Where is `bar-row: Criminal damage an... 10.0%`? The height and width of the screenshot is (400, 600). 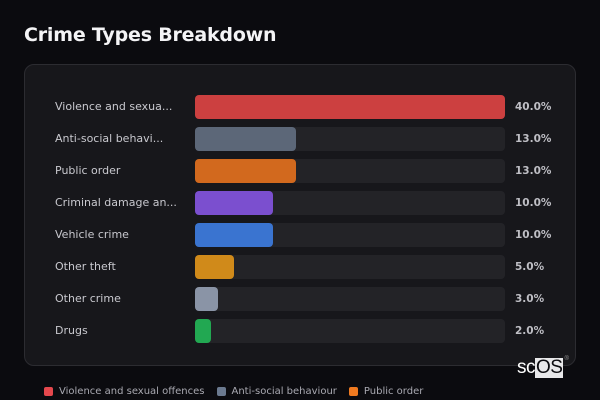 bar-row: Criminal damage an... 10.0% is located at coordinates (300, 203).